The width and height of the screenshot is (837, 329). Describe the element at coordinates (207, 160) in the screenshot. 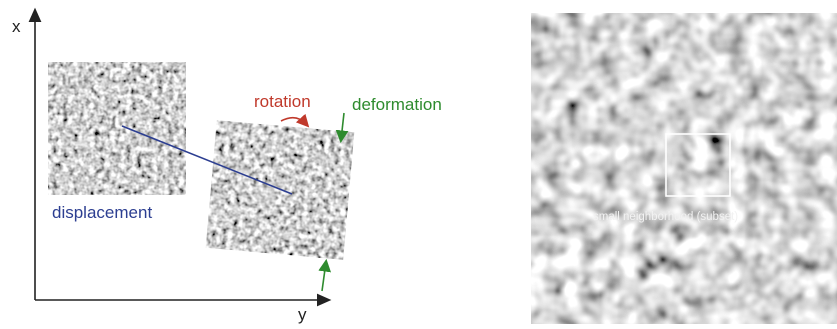

I see `displacement-line` at that location.